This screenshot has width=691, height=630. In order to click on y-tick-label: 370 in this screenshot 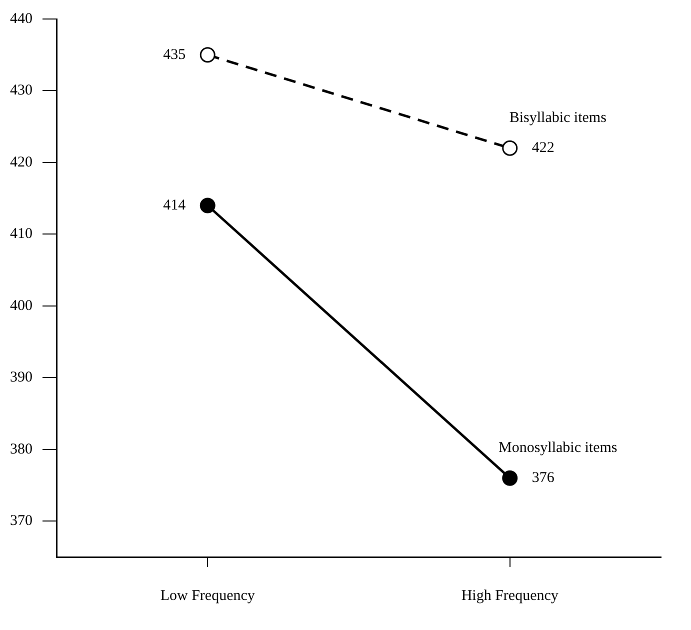, I will do `click(21, 521)`.